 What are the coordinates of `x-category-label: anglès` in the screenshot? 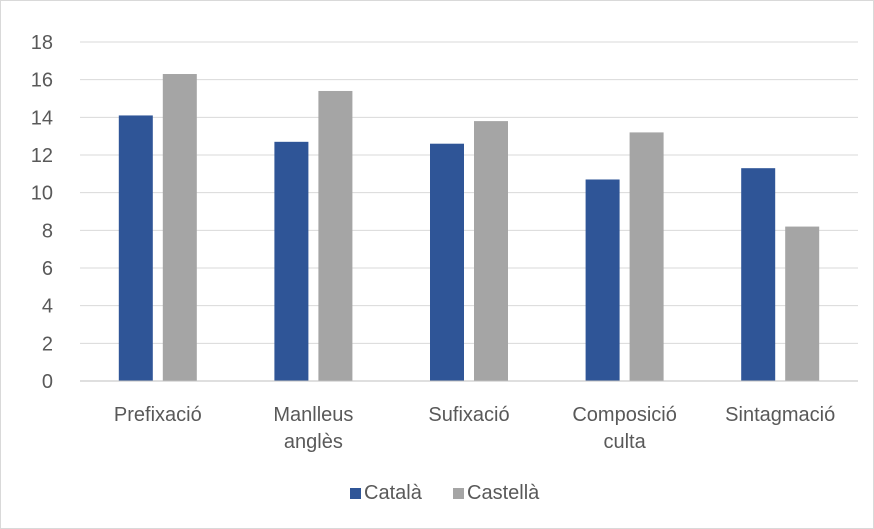 It's located at (313, 442).